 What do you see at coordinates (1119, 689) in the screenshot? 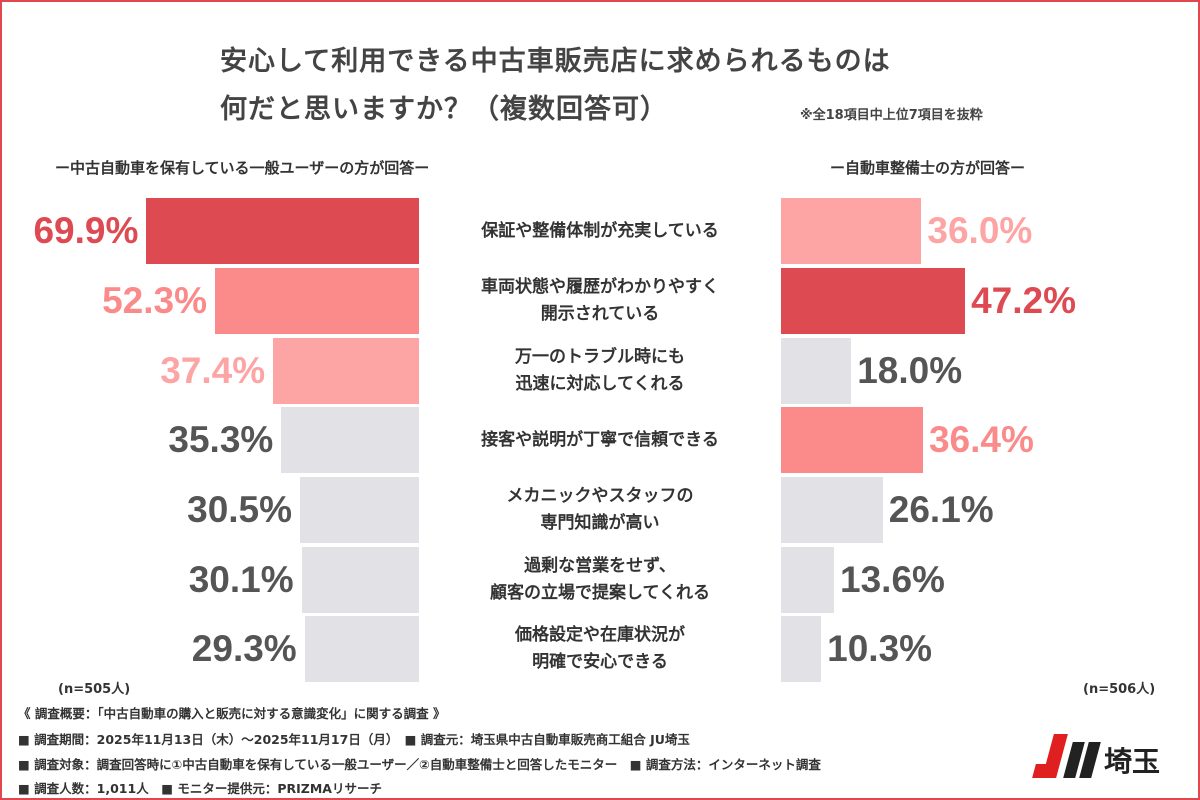
I see `right-n: (n=506人)` at bounding box center [1119, 689].